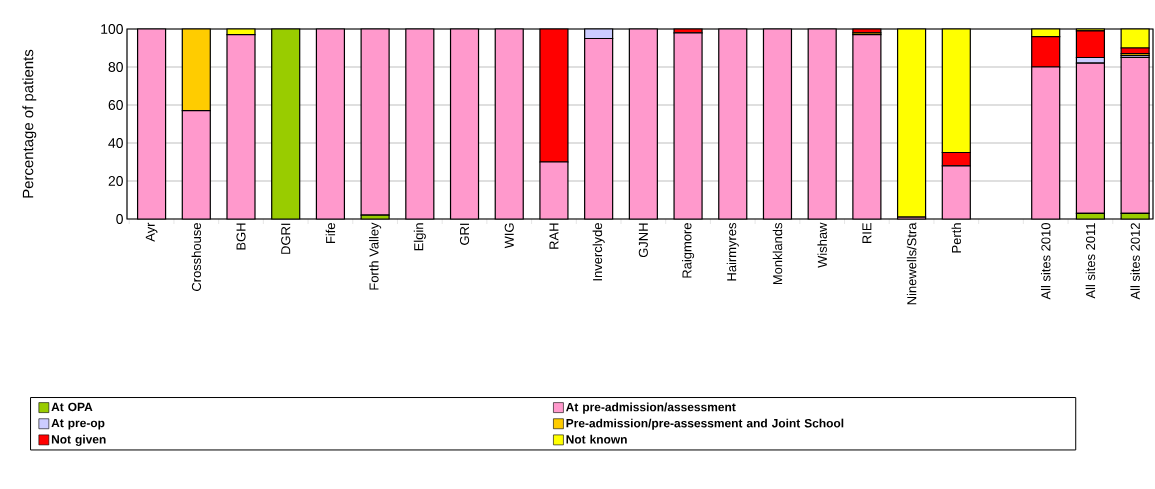 The image size is (1155, 489). I want to click on y-tick-label: 80, so click(115, 67).